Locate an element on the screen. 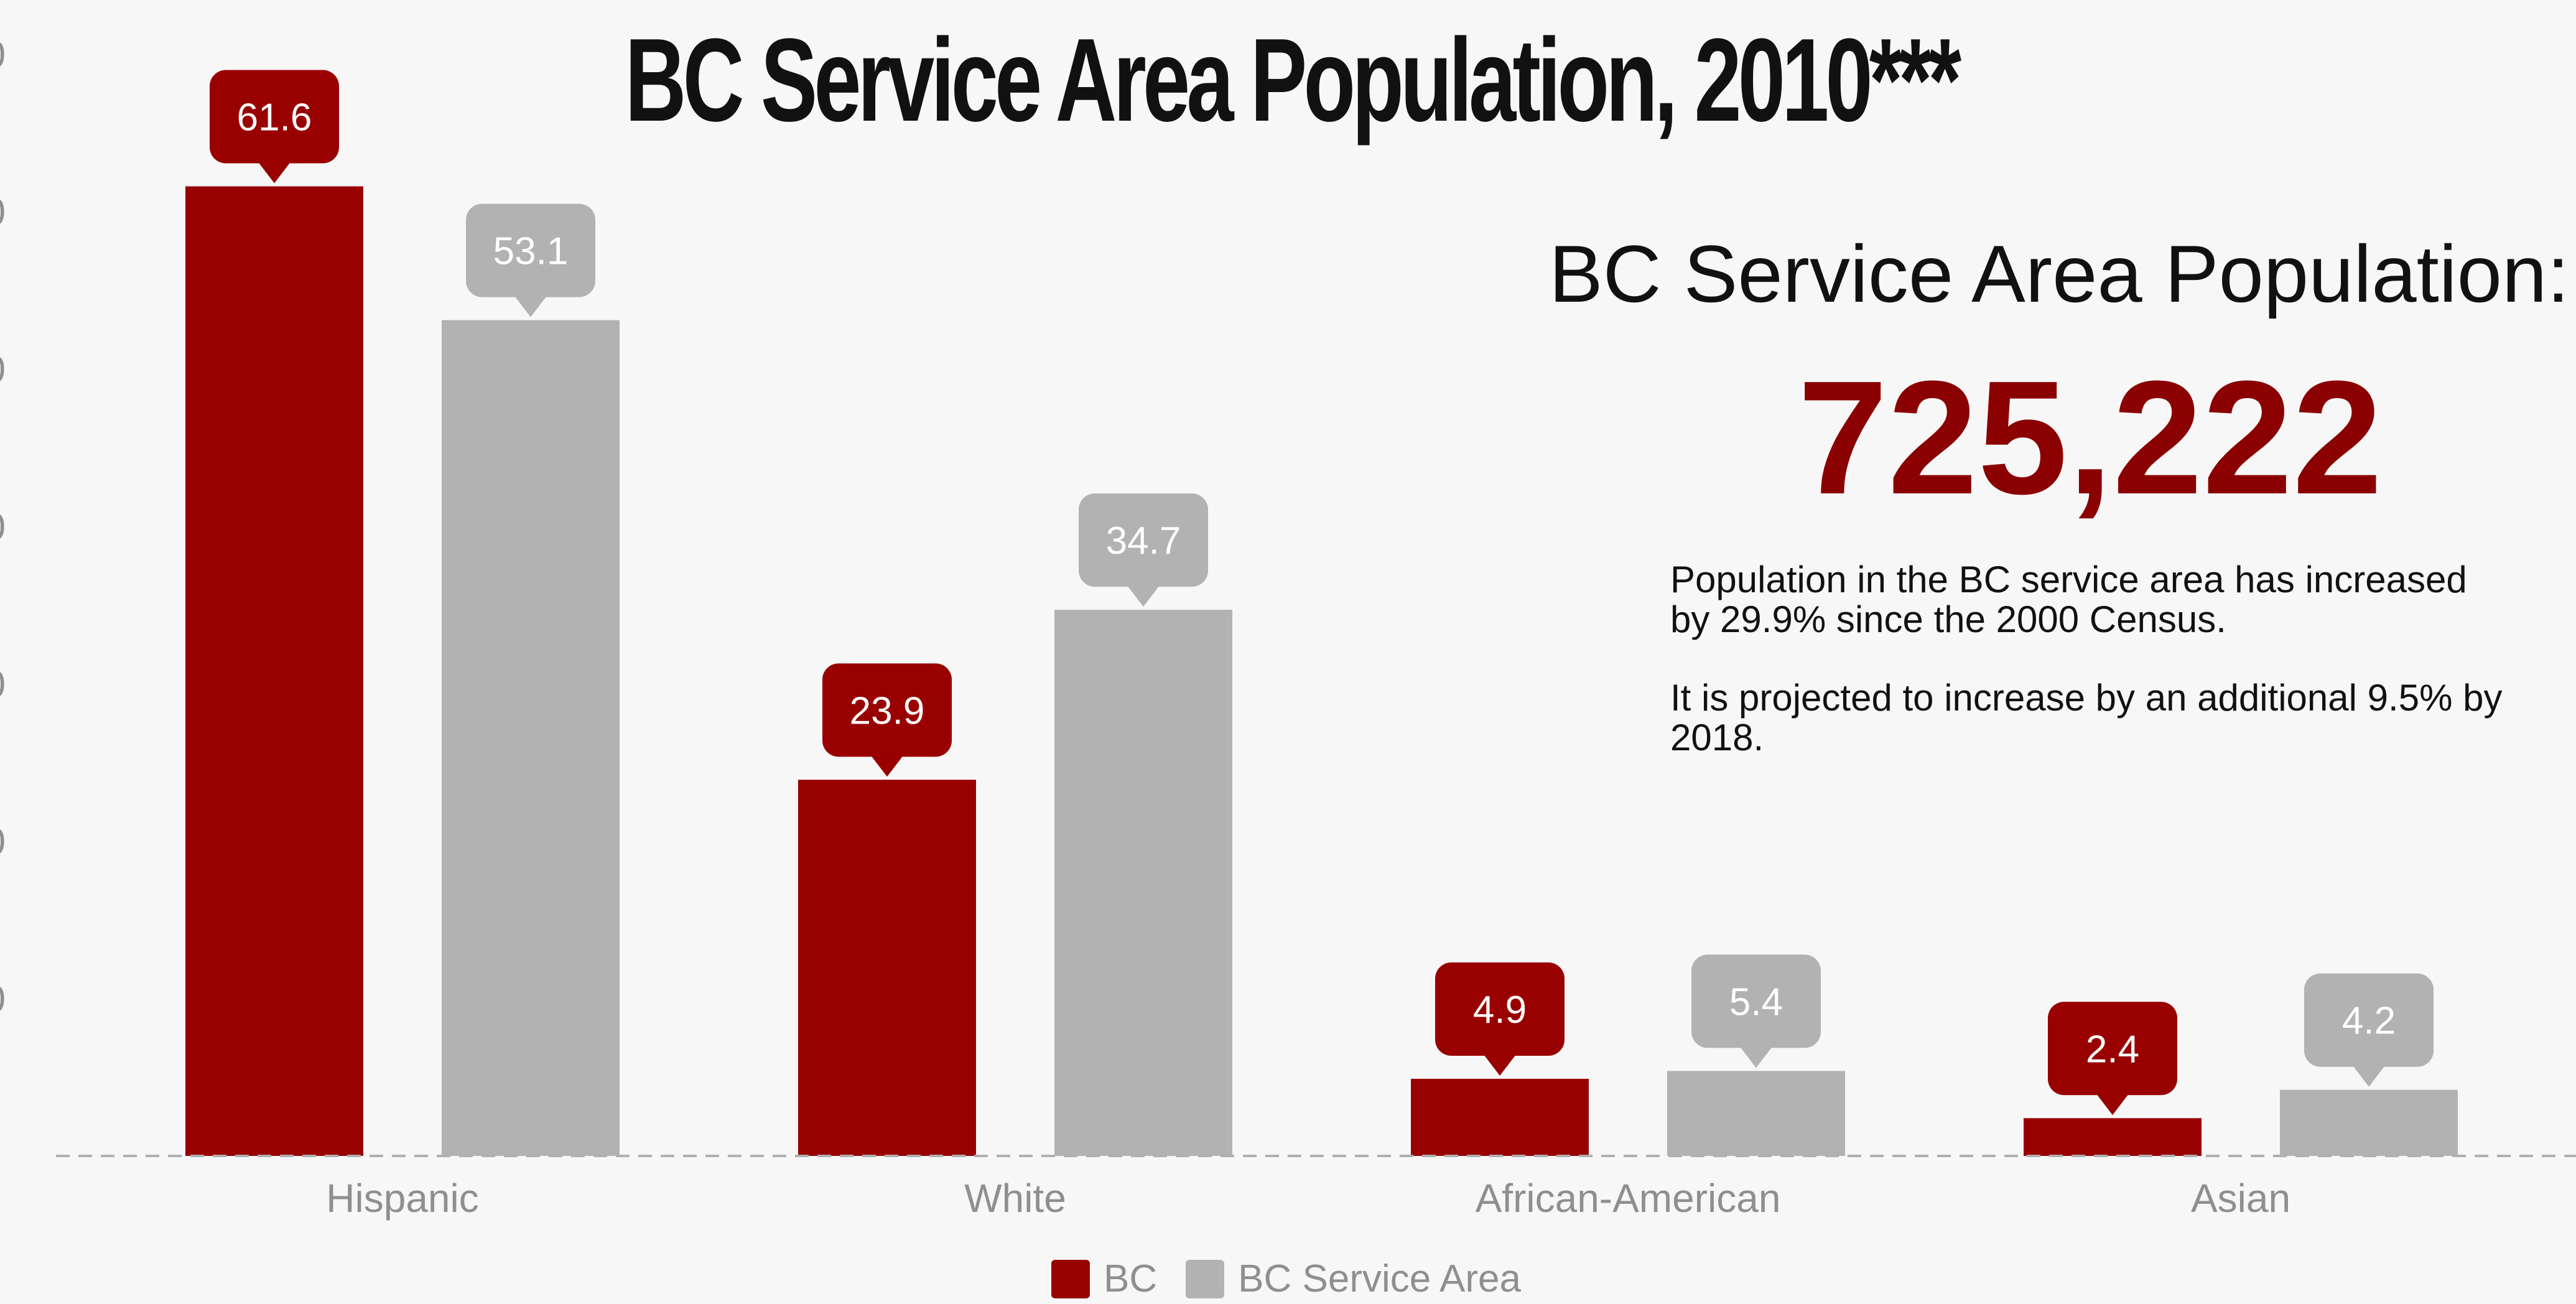 The width and height of the screenshot is (2576, 1304). x-category-label: African-American is located at coordinates (1628, 1198).